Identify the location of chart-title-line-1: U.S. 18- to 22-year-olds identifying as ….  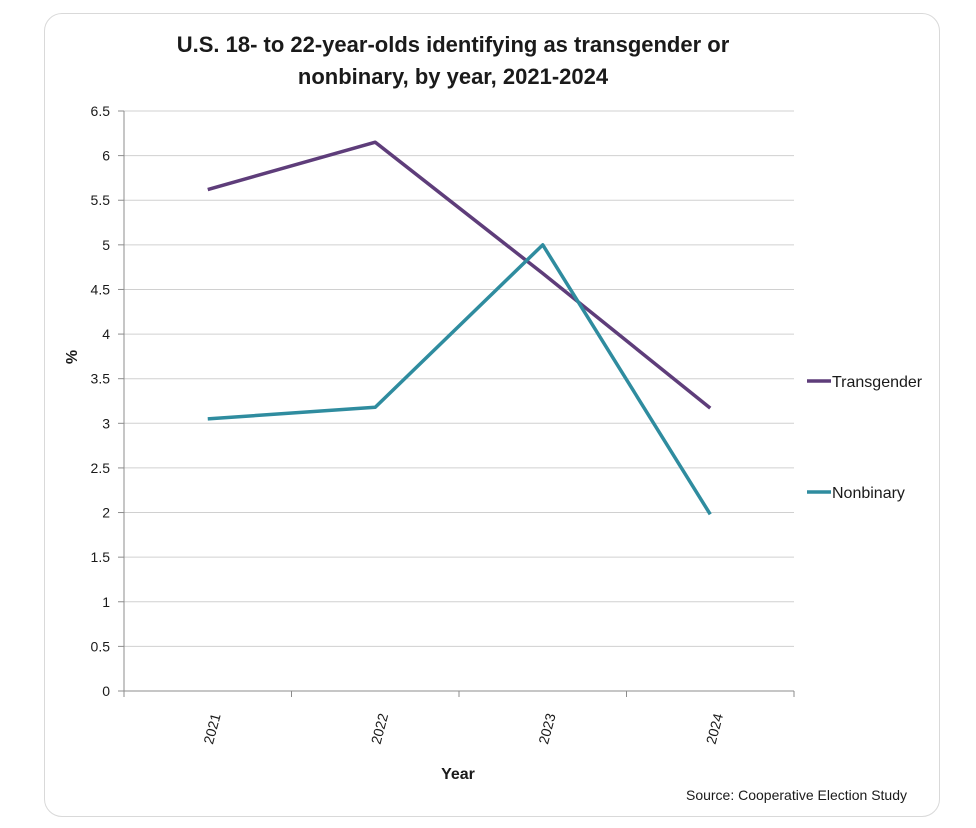
(453, 44).